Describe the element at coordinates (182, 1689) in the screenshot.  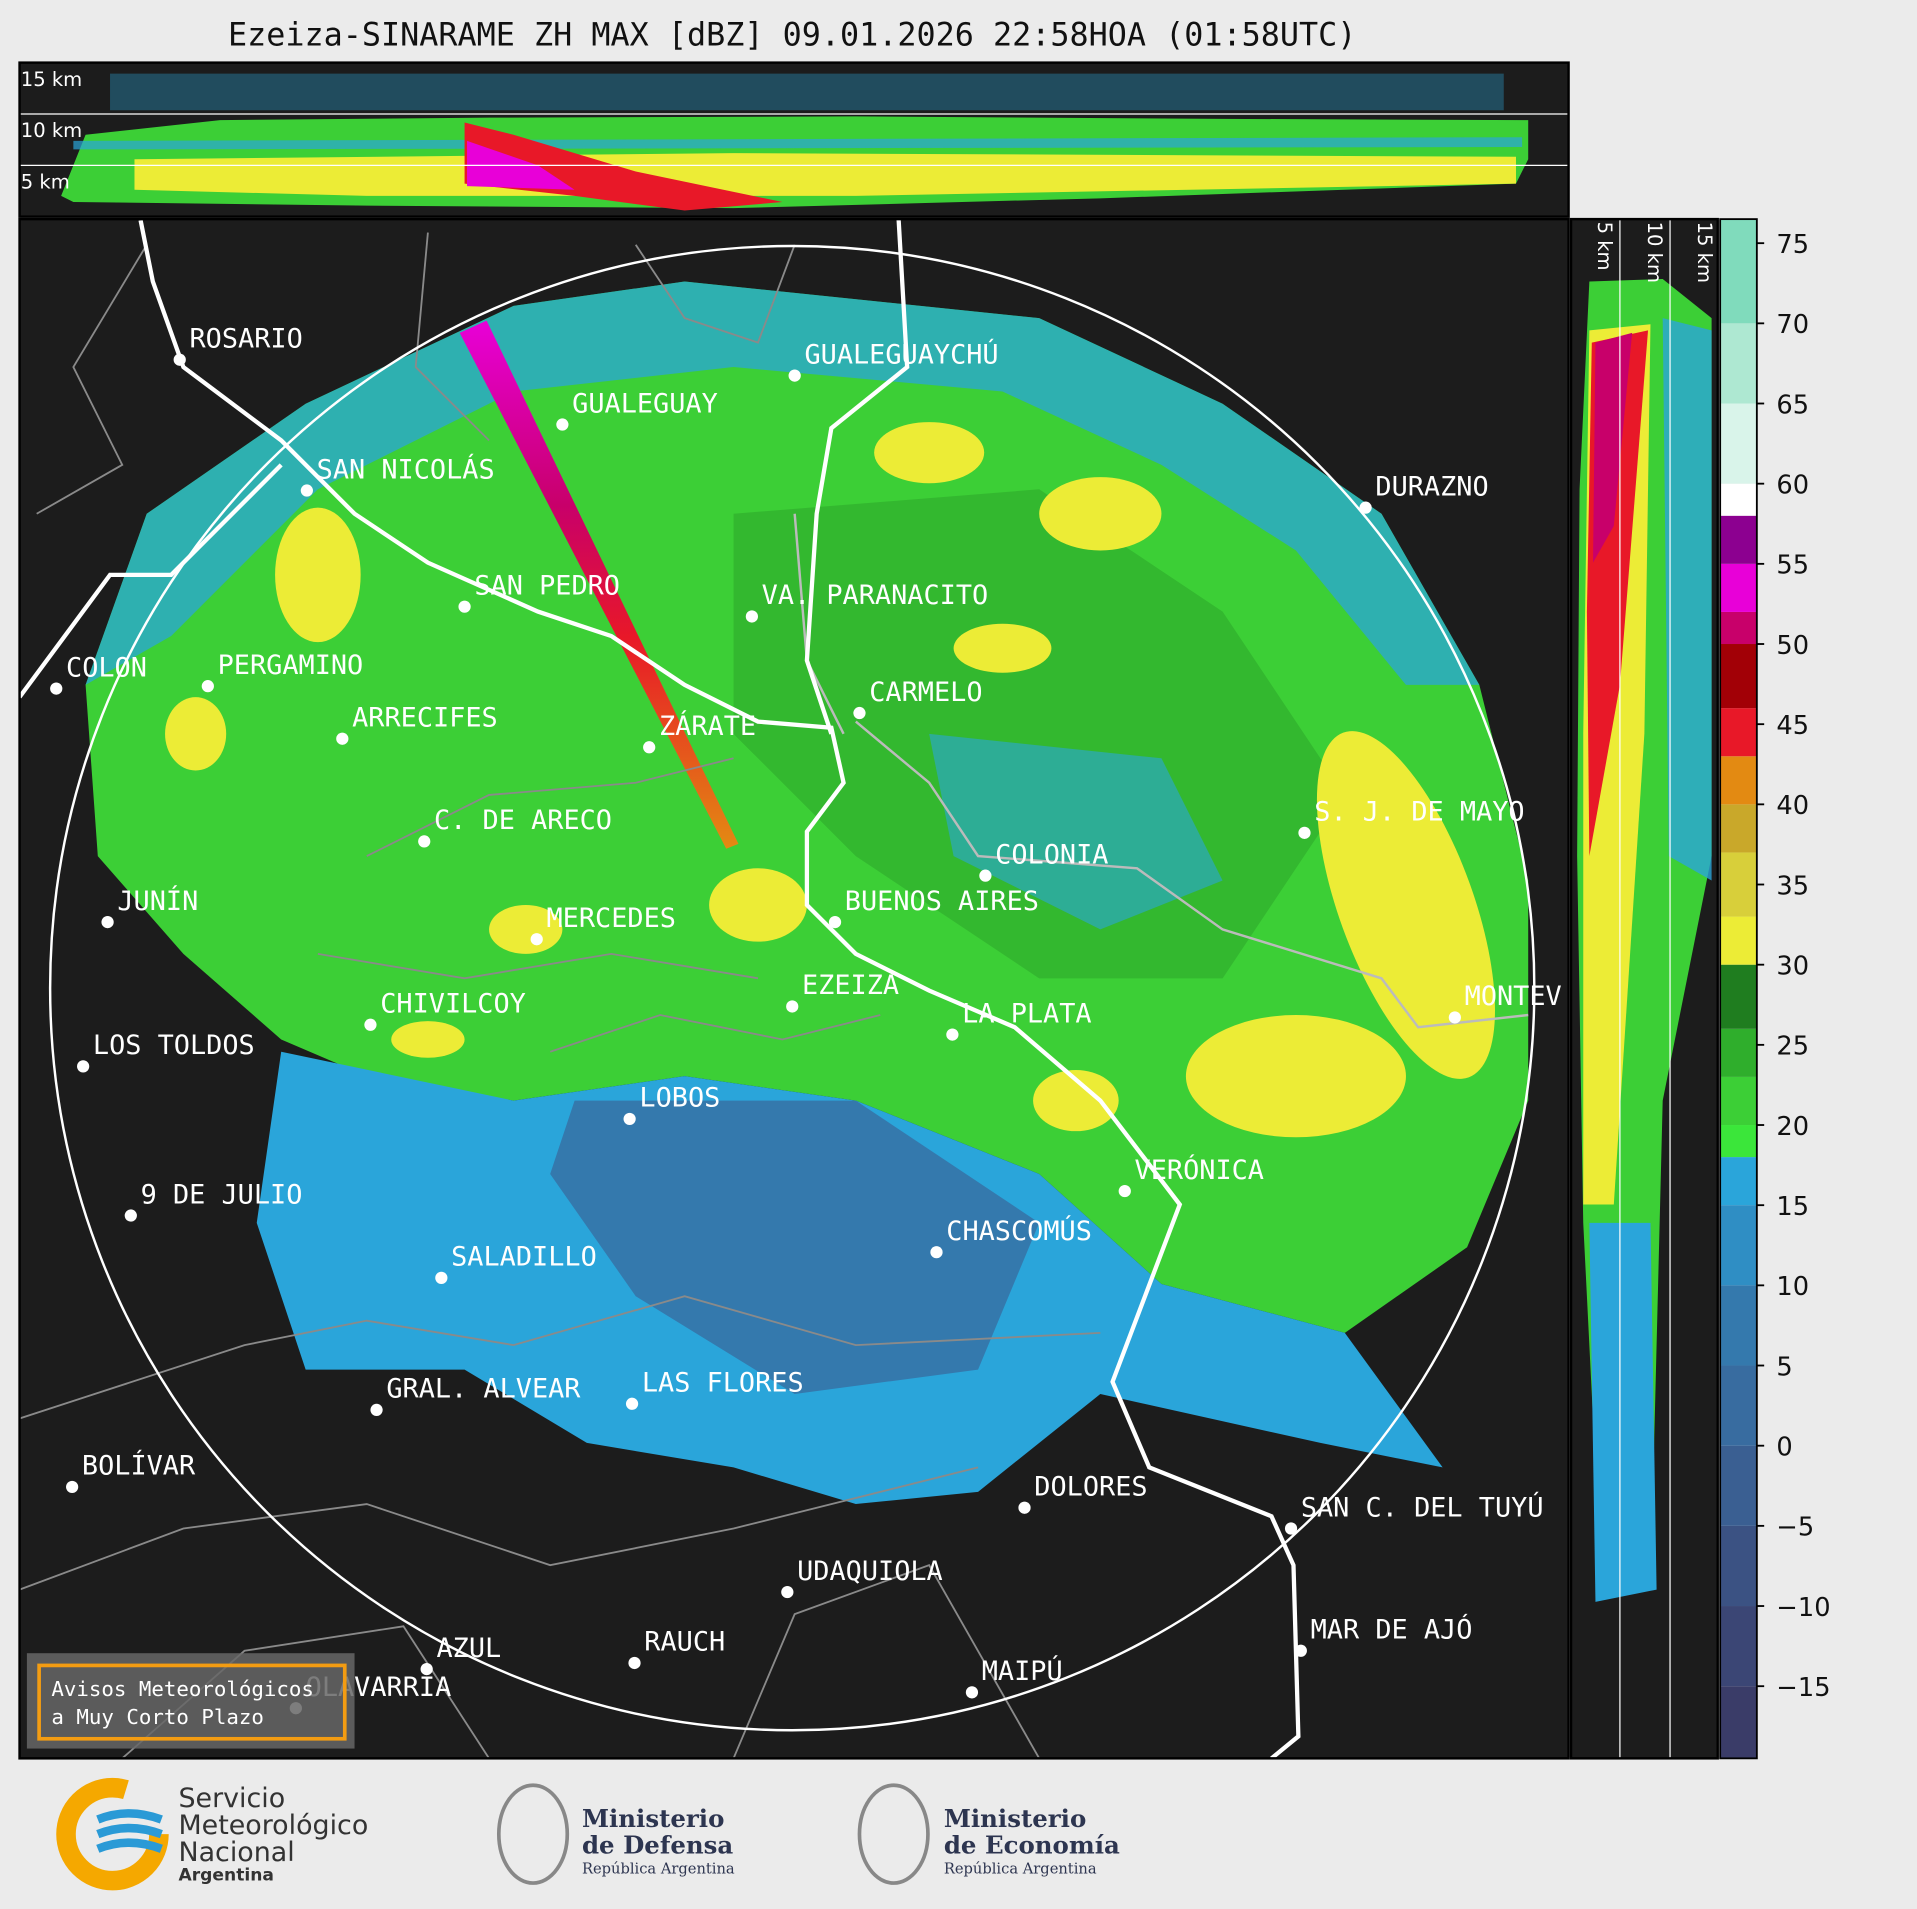
I see `warning-text: Avisos Meteorológicos` at that location.